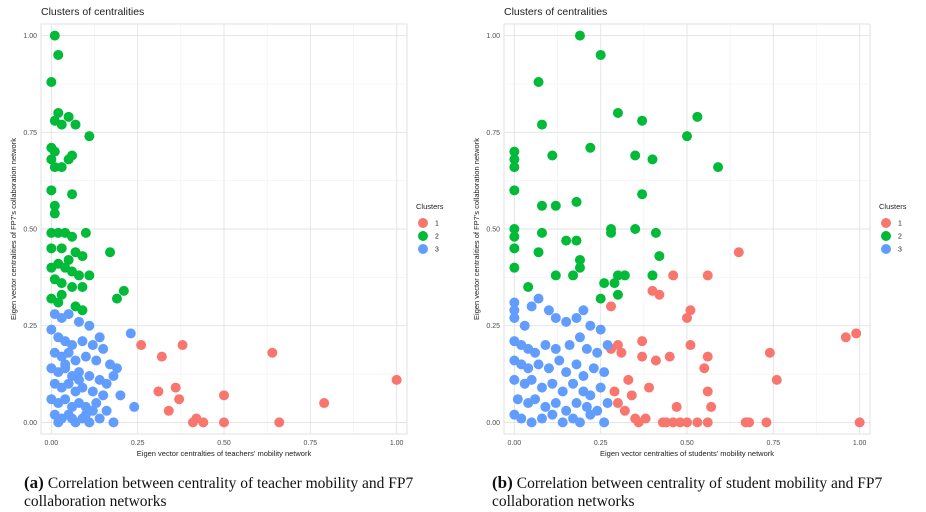  Describe the element at coordinates (224, 443) in the screenshot. I see `x-tick-label: 0.50` at that location.